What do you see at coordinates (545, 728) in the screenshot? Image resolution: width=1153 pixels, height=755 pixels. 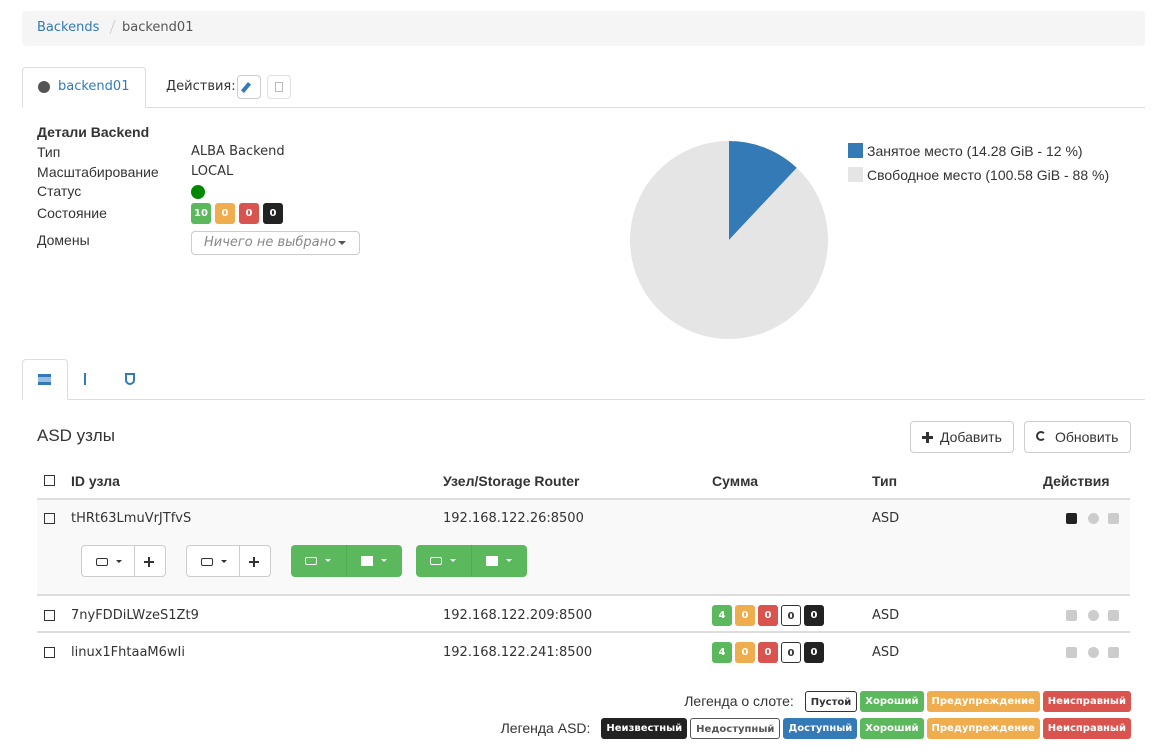 I see `legend-title: Легенда ASD:` at bounding box center [545, 728].